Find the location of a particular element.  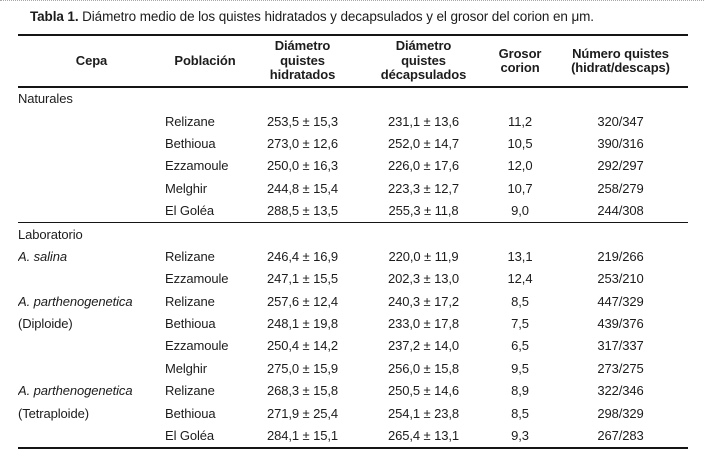

cell-diam-hidratados: 257,6 ± 12,4 is located at coordinates (302, 301).